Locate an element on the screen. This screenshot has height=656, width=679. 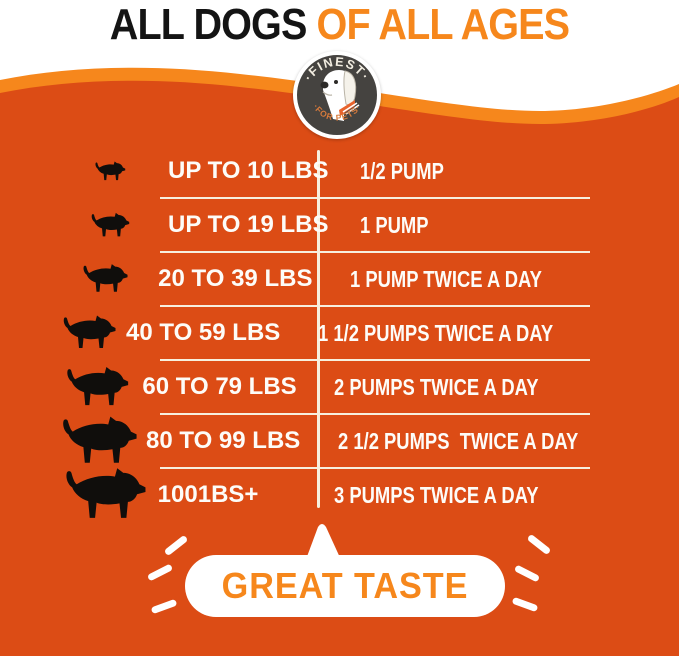
dose-label: 3 PUMPS TWICE A DAY is located at coordinates (436, 494).